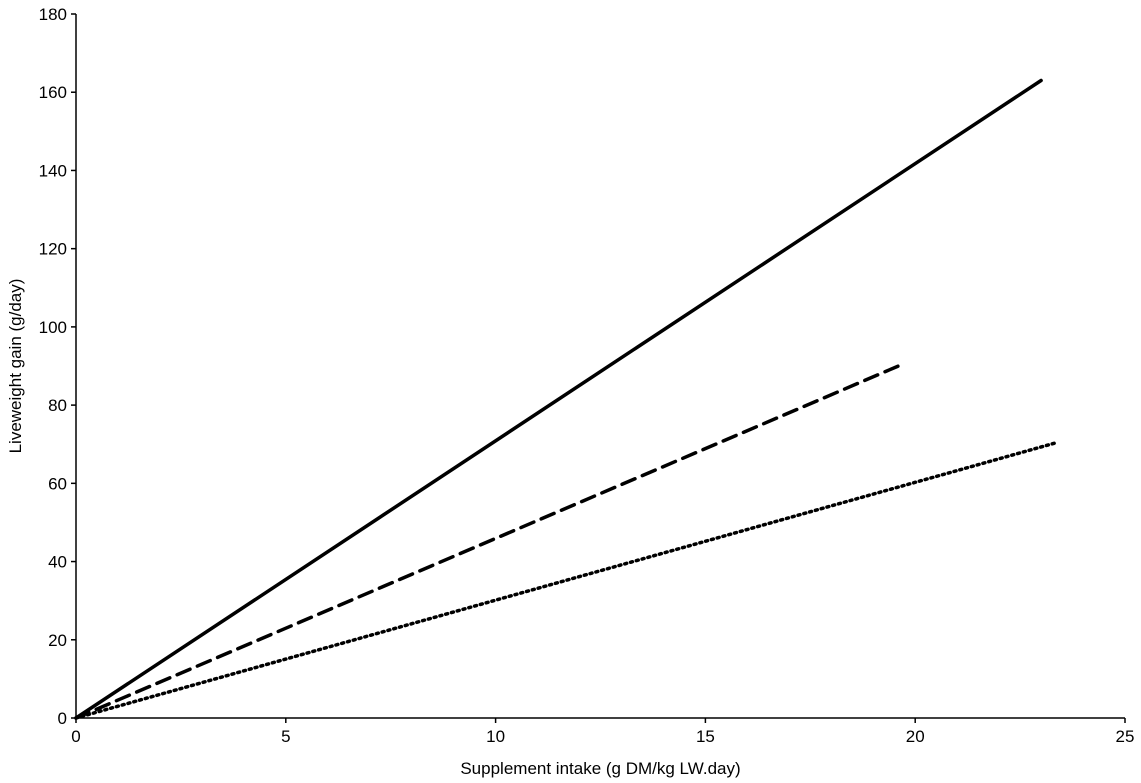 The height and width of the screenshot is (783, 1141). Describe the element at coordinates (1125, 736) in the screenshot. I see `x-tick-label: 25` at that location.